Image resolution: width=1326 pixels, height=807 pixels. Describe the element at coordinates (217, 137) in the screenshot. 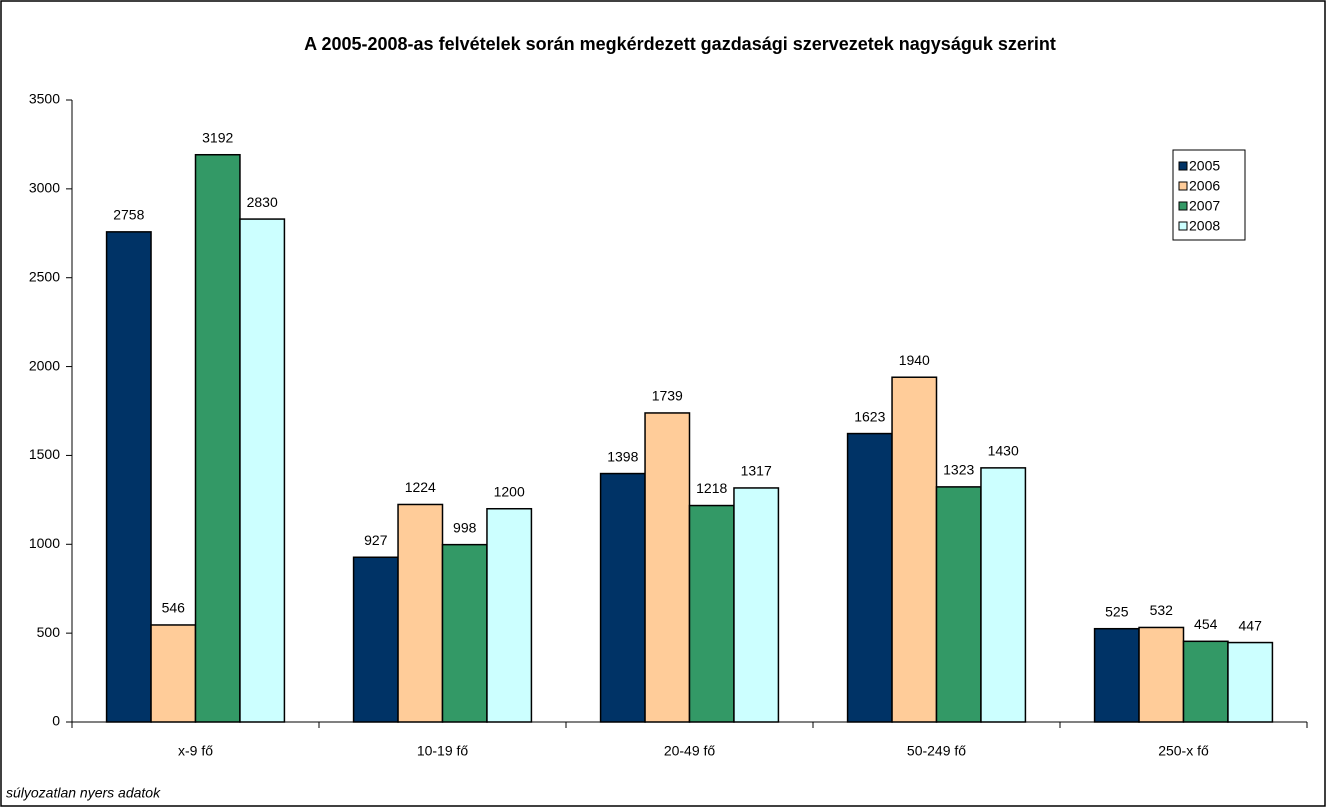

I see `data-label: 3192` at that location.